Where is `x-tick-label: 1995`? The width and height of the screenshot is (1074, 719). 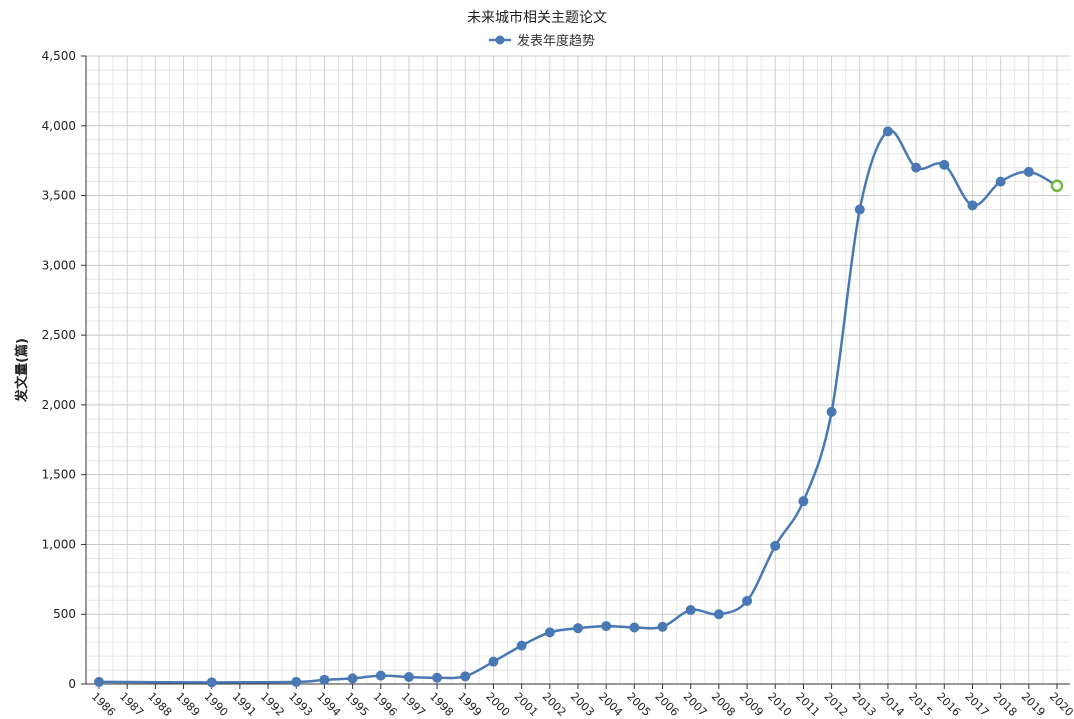 x-tick-label: 1995 is located at coordinates (356, 704).